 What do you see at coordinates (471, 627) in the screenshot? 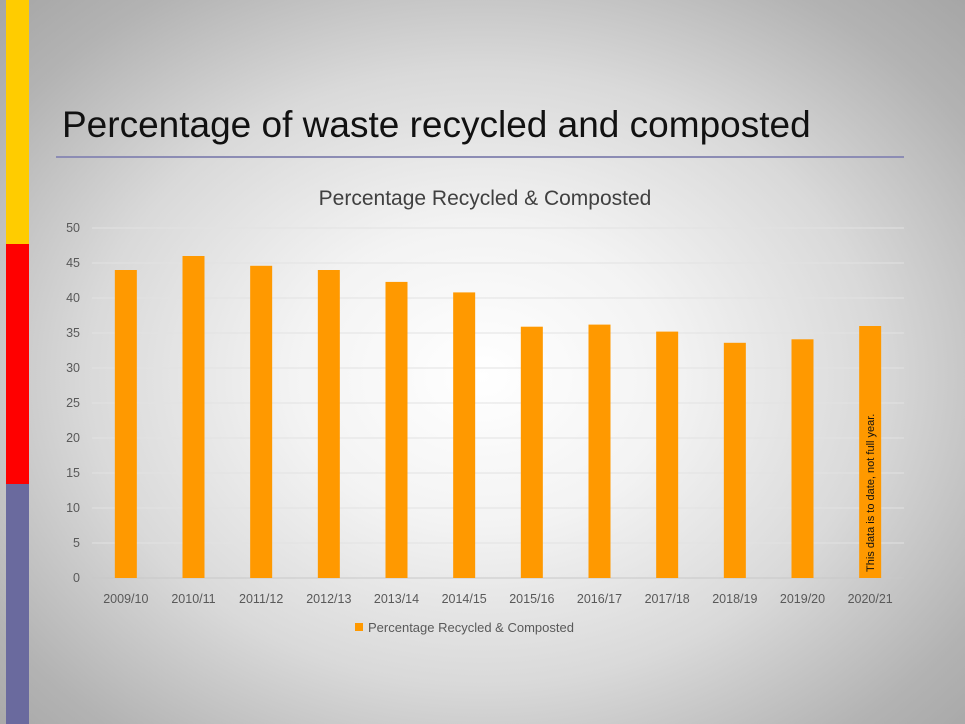
I see `legend-label: Percentage Recycled & Composted` at bounding box center [471, 627].